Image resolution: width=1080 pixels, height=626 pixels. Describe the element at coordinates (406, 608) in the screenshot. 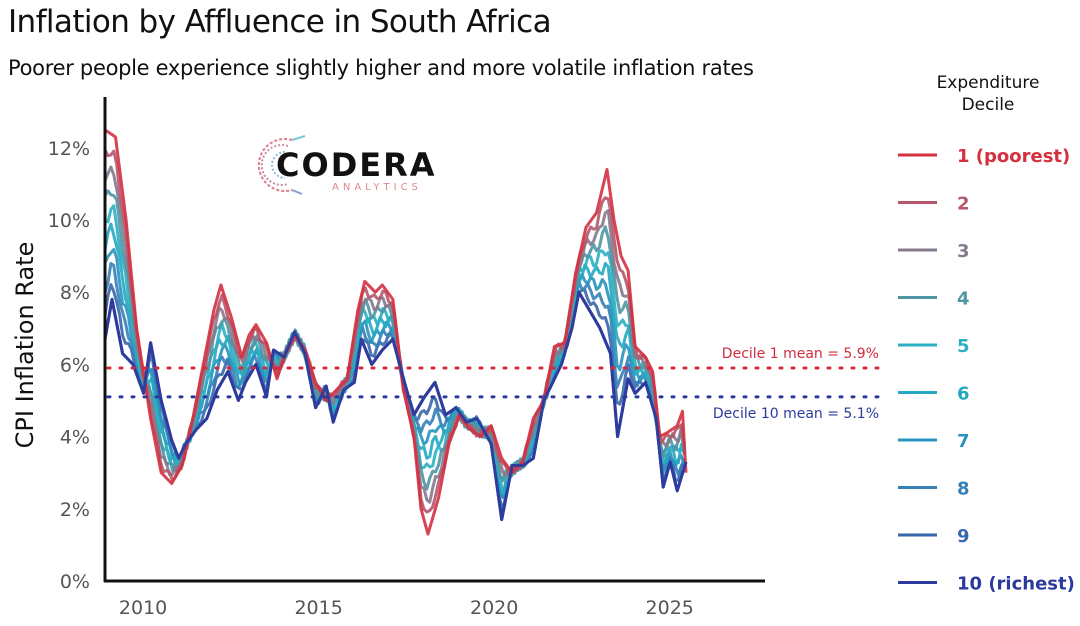

I see `x-axis-ticks: 2010 2015 2020 2025` at that location.